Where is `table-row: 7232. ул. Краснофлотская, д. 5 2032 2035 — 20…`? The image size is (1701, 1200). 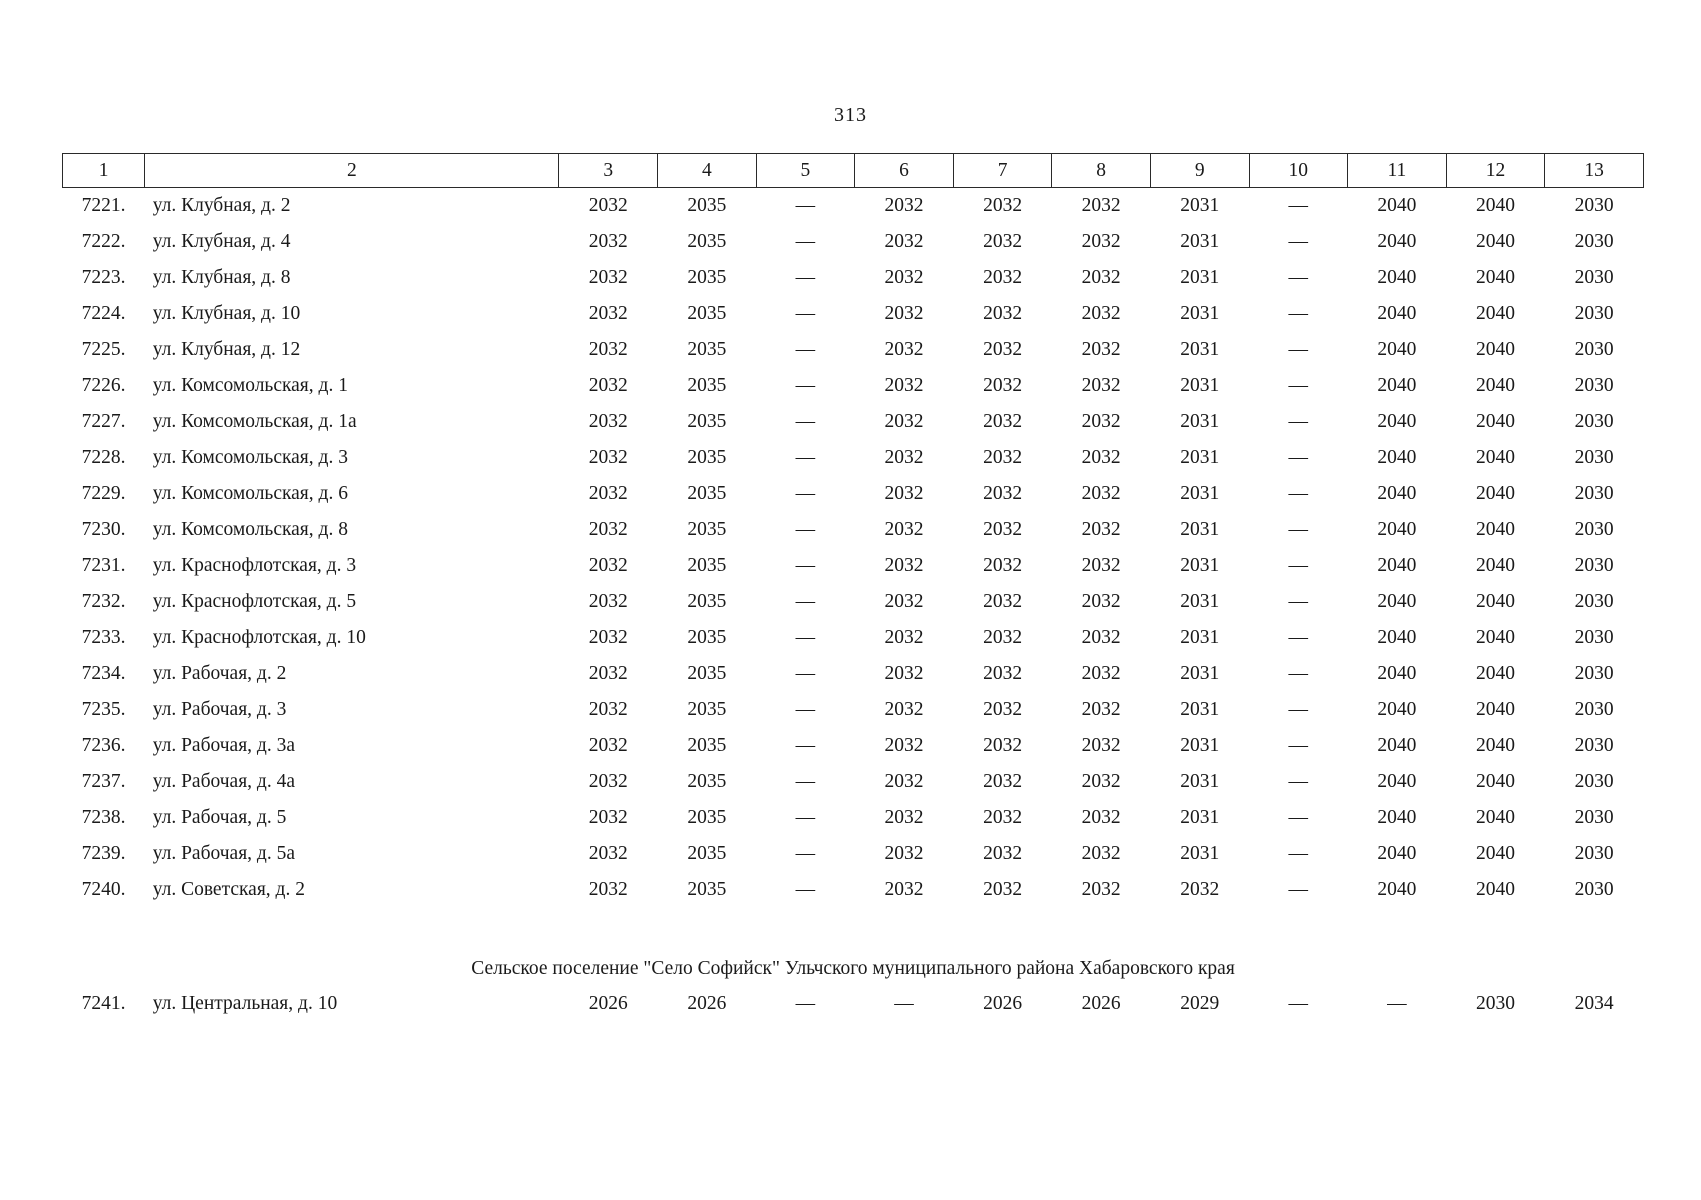 table-row: 7232. ул. Краснофлотская, д. 5 2032 2035 — 20… is located at coordinates (853, 602).